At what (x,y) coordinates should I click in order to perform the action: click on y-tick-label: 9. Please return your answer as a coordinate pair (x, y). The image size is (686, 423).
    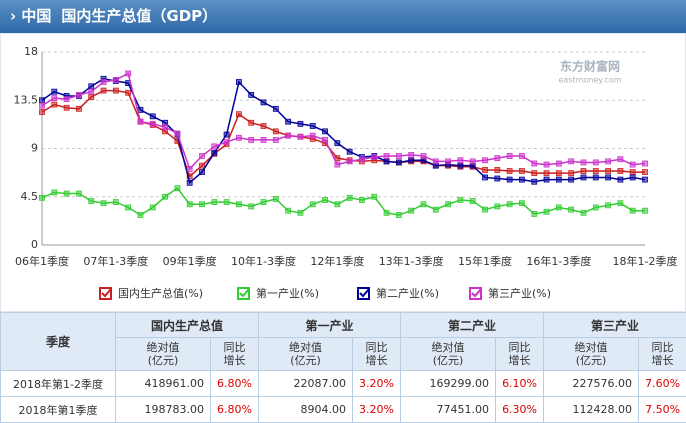
    Looking at the image, I should click on (34, 148).